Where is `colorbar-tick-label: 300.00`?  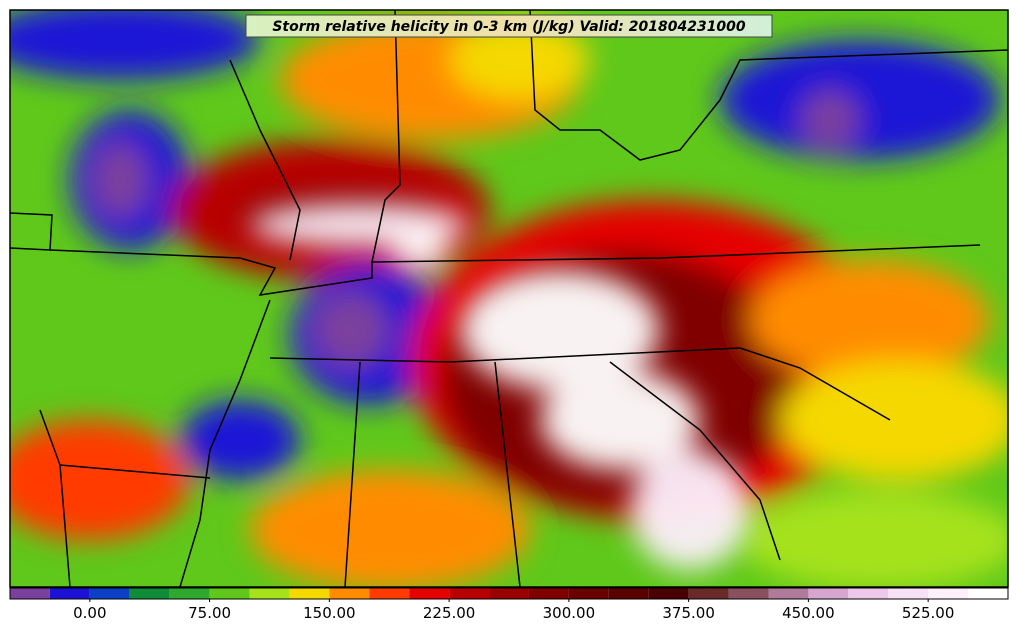
colorbar-tick-label: 300.00 is located at coordinates (569, 613).